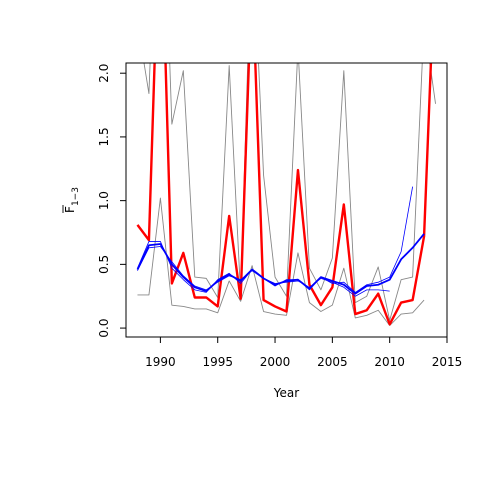  I want to click on y-axis: 0.0 0.5 1.0 1.5 2.0, so click(111, 201).